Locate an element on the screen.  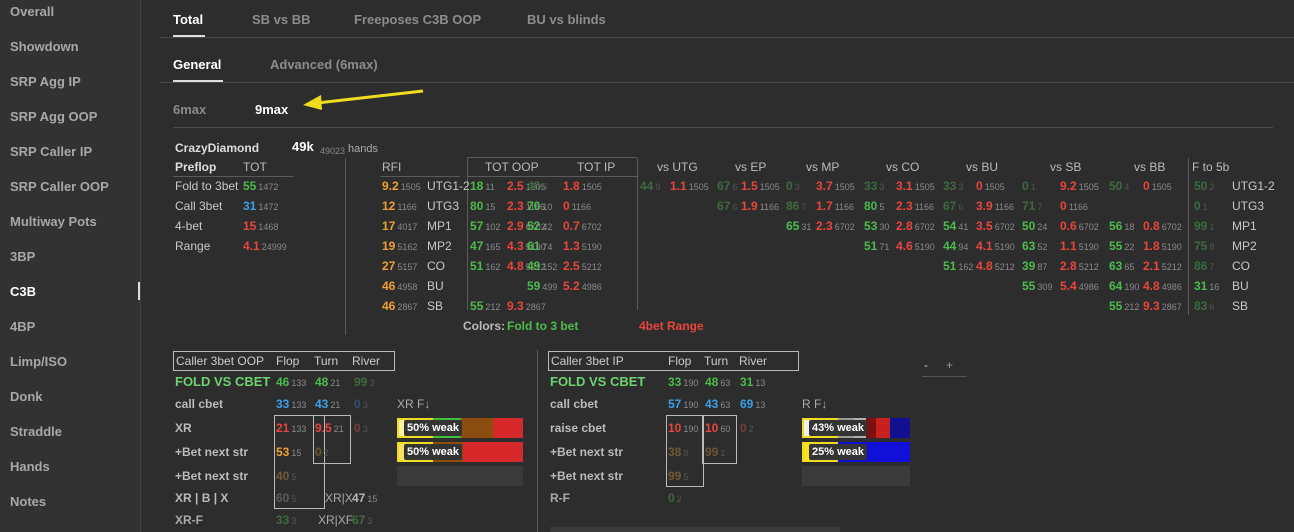
stat-cell: 46 2867 is located at coordinates (399, 306).